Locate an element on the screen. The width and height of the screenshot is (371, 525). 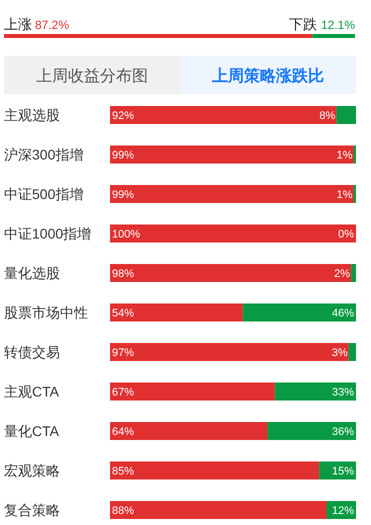
data-label: 88% is located at coordinates (123, 511).